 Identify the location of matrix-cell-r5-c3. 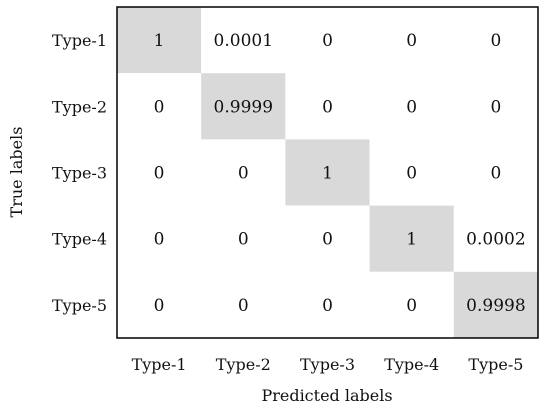
(327, 304).